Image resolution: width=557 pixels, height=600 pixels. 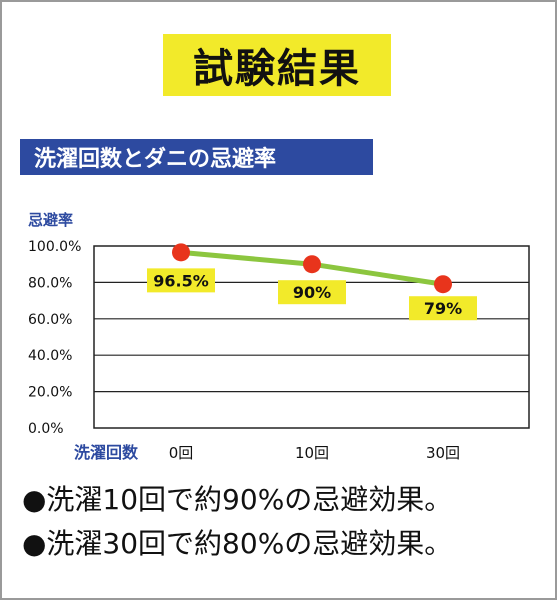 I want to click on y-tick-label: 40.0%, so click(x=50, y=356).